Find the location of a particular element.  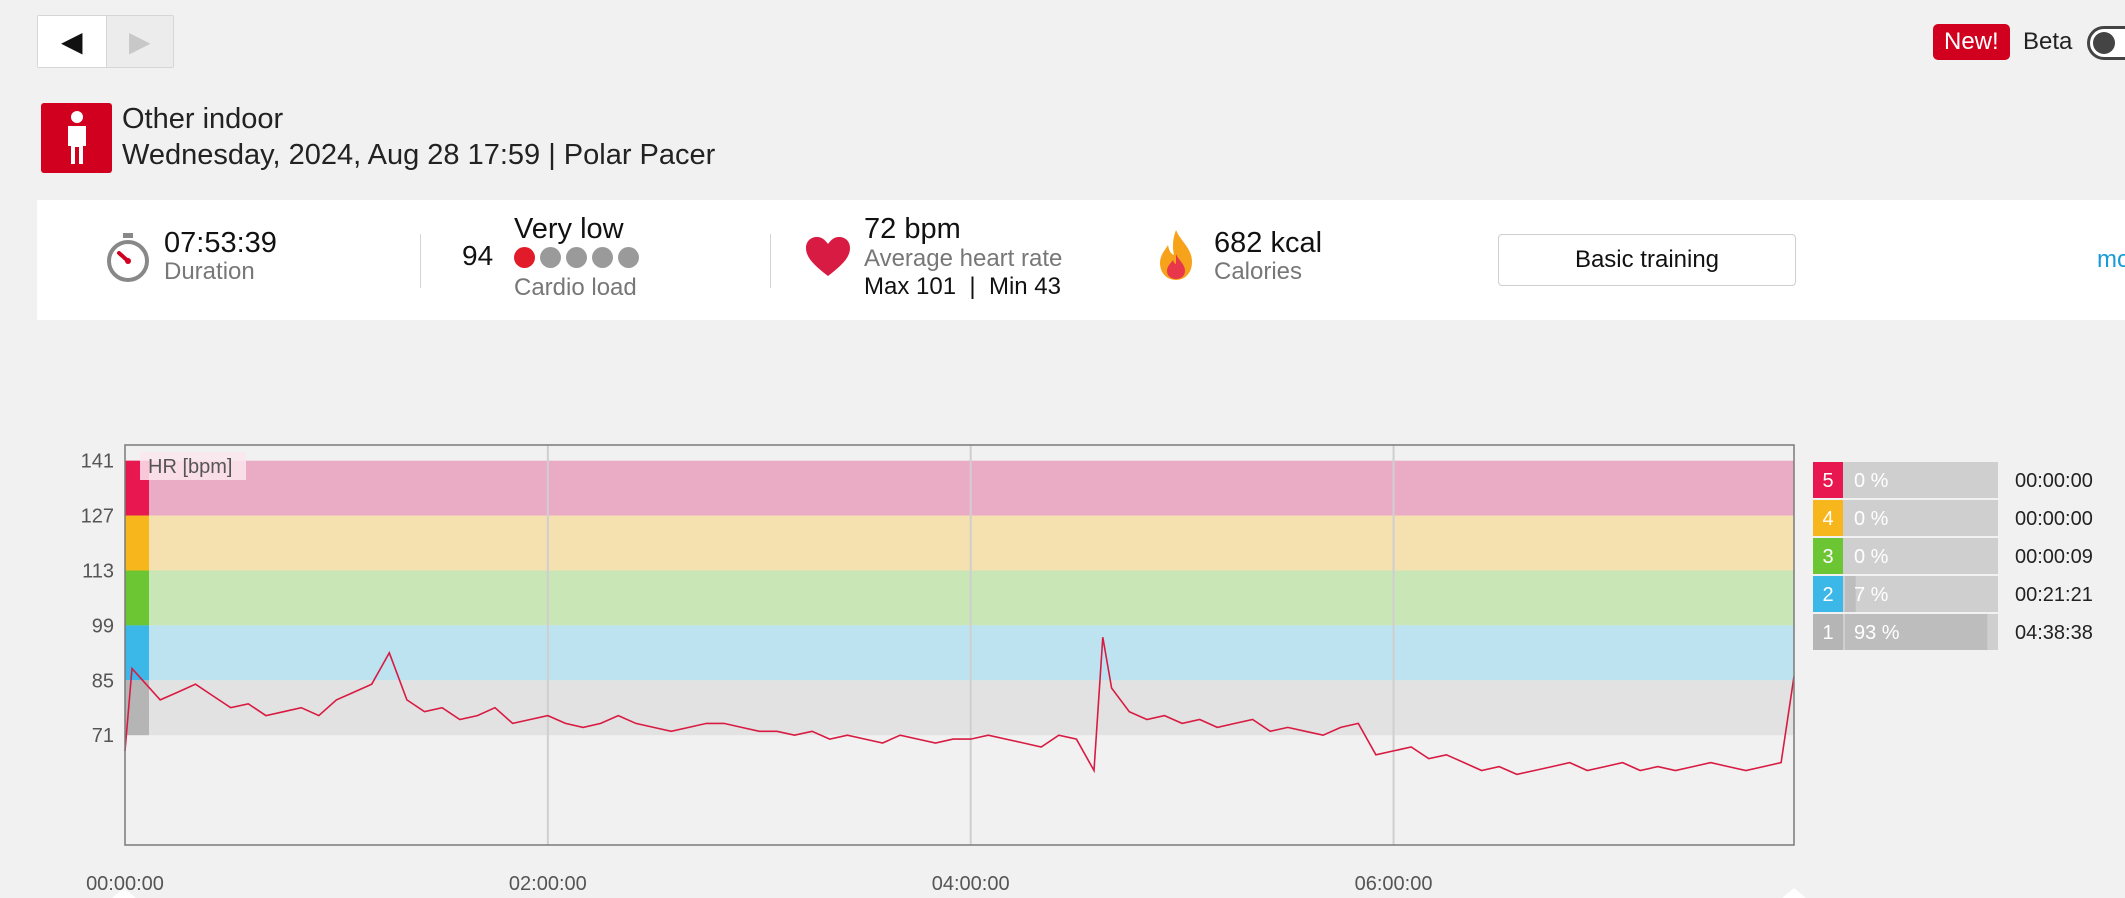

legend-zone-number: 2 is located at coordinates (1827, 595).